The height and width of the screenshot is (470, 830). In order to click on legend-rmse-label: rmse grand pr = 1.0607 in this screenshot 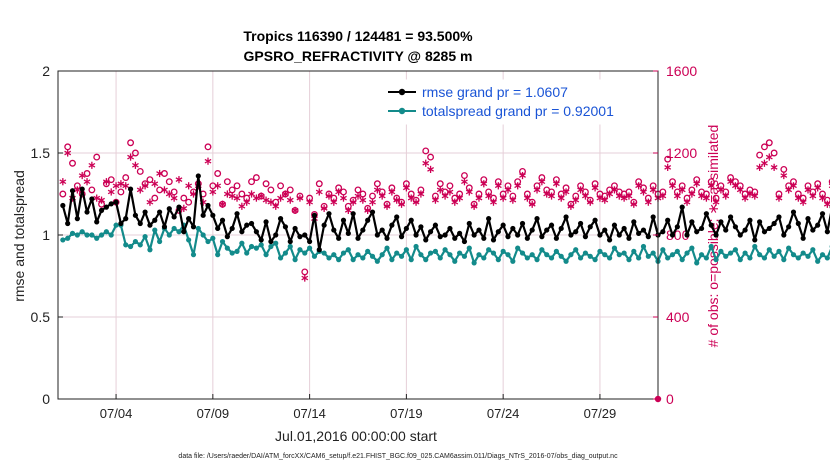, I will do `click(495, 92)`.